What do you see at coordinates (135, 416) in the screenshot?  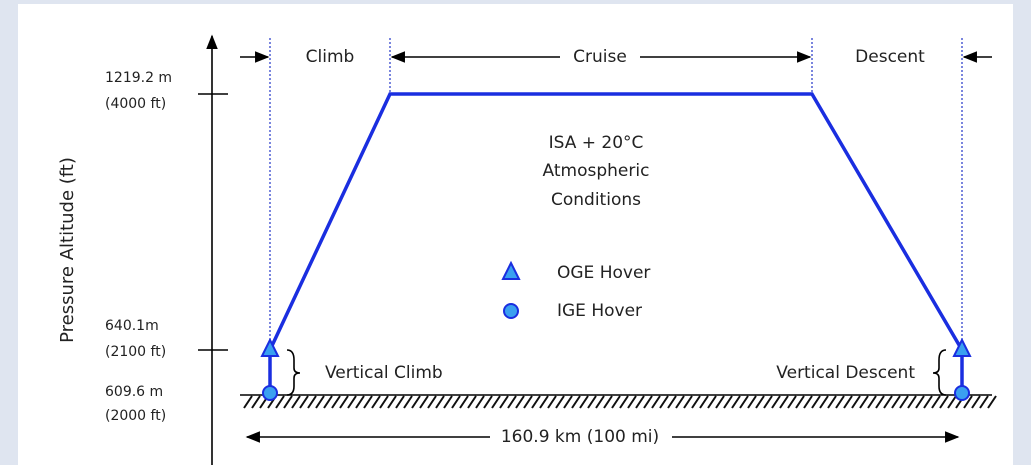 I see `level-label: (2000 ft)` at bounding box center [135, 416].